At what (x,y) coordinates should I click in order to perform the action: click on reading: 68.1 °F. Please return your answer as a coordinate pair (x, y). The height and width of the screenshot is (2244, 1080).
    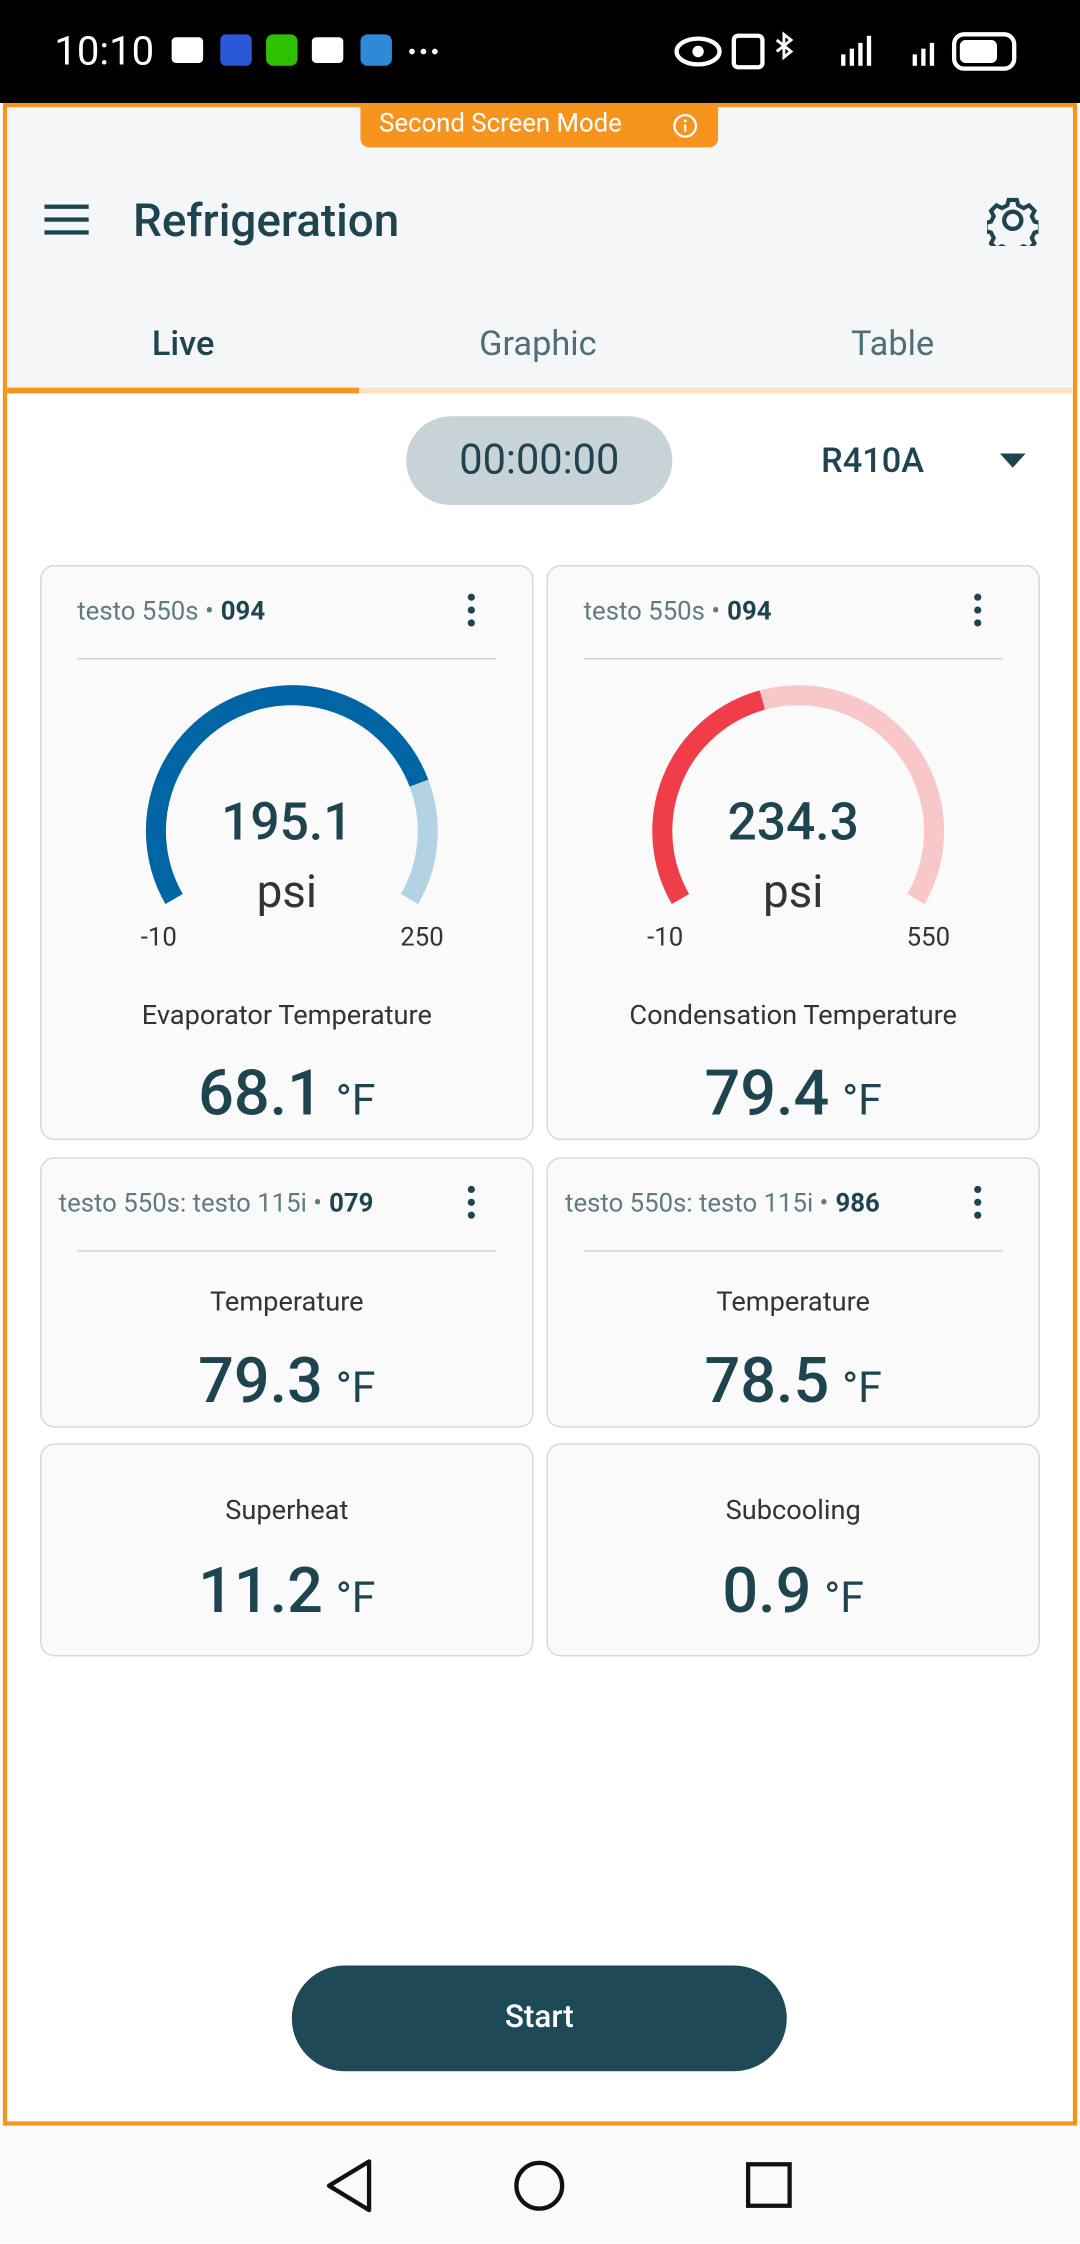
    Looking at the image, I should click on (286, 1097).